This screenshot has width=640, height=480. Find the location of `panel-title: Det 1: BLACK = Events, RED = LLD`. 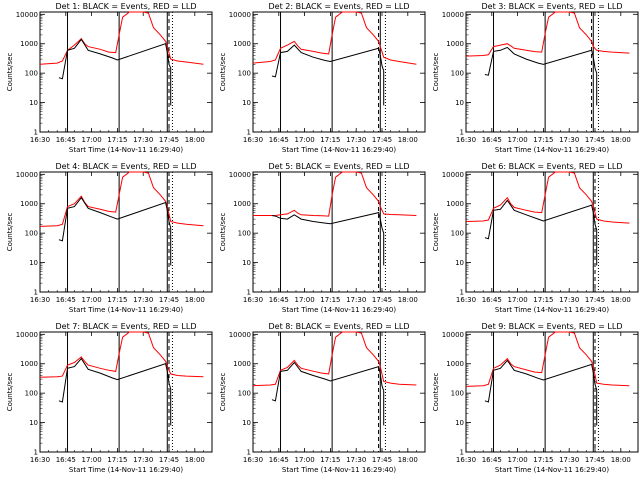

panel-title: Det 1: BLACK = Events, RED = LLD is located at coordinates (126, 6).